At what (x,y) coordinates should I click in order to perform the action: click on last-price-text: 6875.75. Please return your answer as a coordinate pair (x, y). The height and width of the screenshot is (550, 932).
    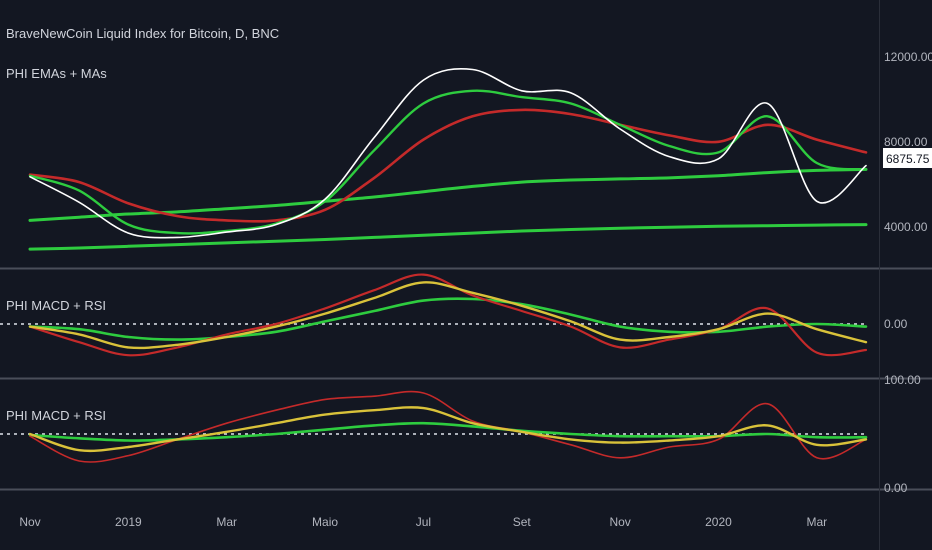
    Looking at the image, I should click on (908, 159).